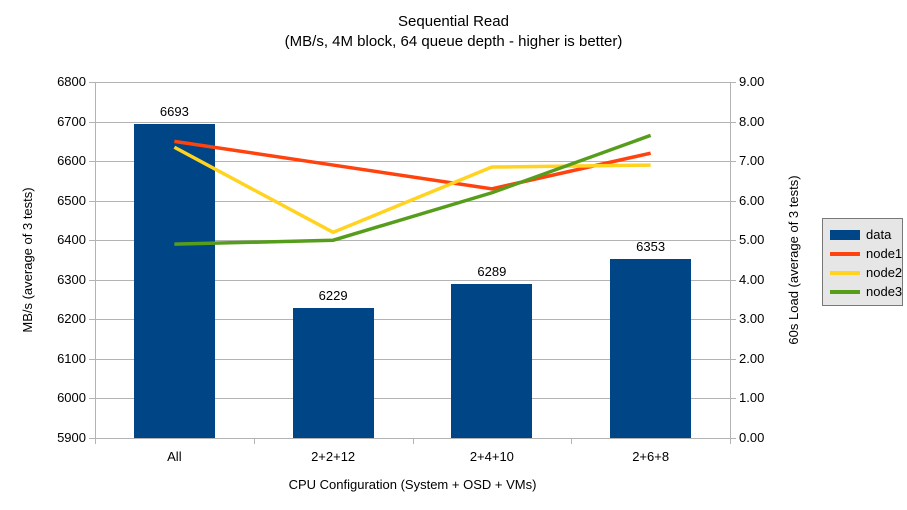  I want to click on right-axis-tick-label: 3.00, so click(752, 319).